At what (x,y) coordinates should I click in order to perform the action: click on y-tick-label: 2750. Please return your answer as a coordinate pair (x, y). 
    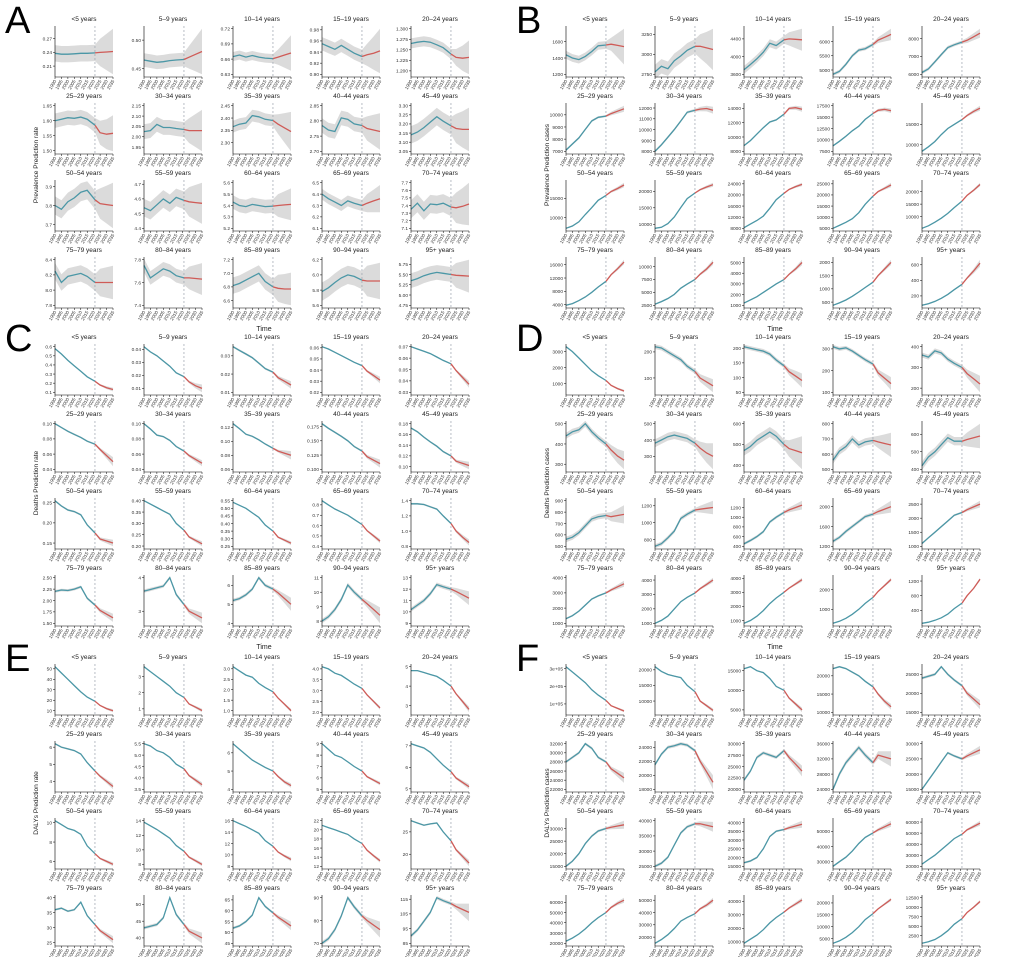
    Looking at the image, I should click on (646, 75).